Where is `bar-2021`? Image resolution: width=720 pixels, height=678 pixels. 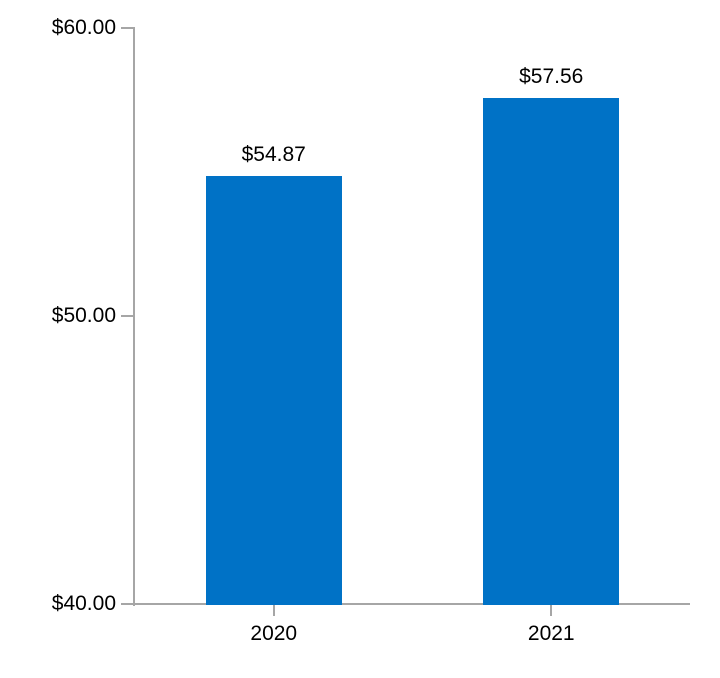 bar-2021 is located at coordinates (551, 351).